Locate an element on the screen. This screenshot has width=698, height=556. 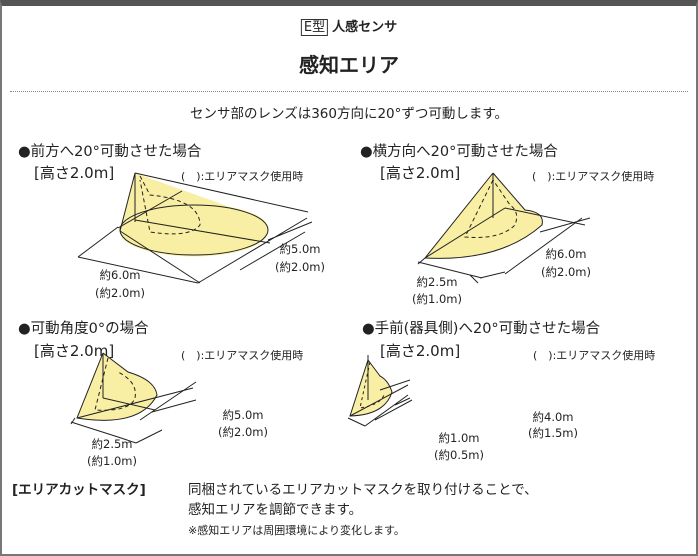
panel-side-dim-b: 約6.0m is located at coordinates (566, 254).